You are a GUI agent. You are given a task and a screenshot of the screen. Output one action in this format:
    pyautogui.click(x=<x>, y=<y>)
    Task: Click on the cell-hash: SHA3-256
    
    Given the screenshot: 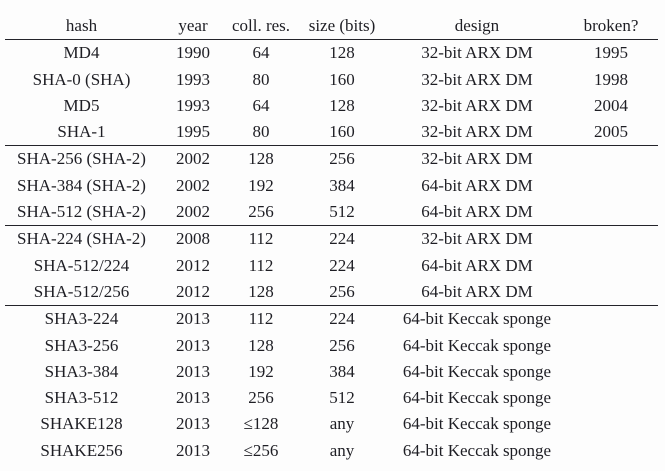 What is the action you would take?
    pyautogui.click(x=81, y=345)
    